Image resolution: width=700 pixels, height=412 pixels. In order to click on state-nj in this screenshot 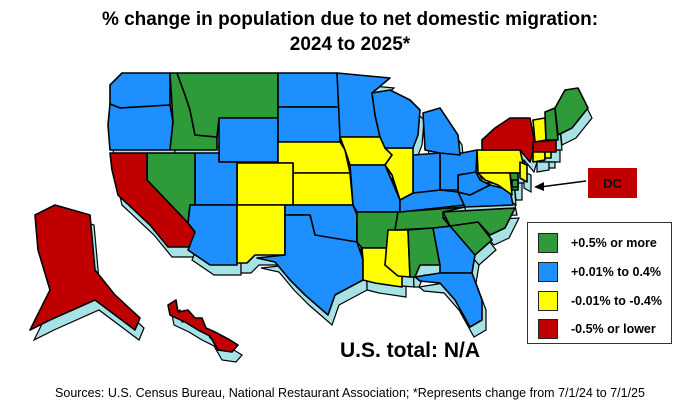, I will do `click(523, 172)`.